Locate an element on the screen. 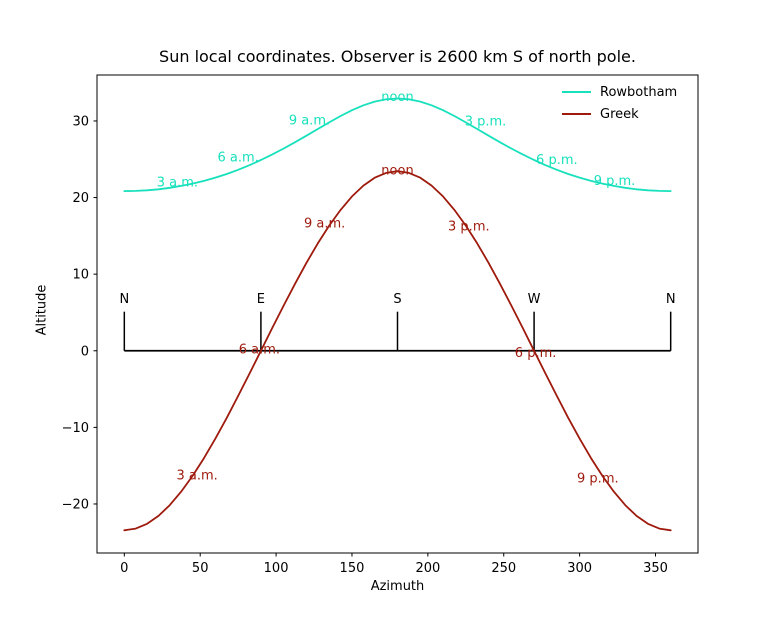 This screenshot has height=621, width=774. y-axis-label: Altitude is located at coordinates (42, 310).